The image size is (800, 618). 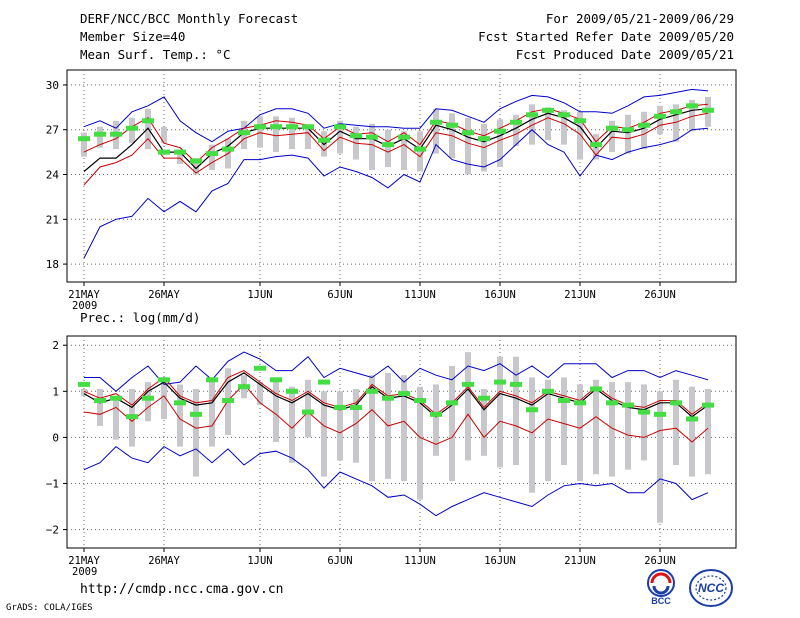 I want to click on variable-label: Mean Surf. Temp.: °C, so click(x=155, y=54).